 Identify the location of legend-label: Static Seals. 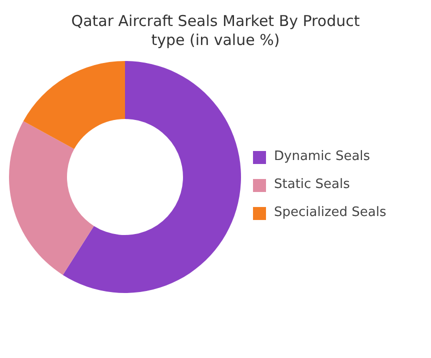
(312, 185).